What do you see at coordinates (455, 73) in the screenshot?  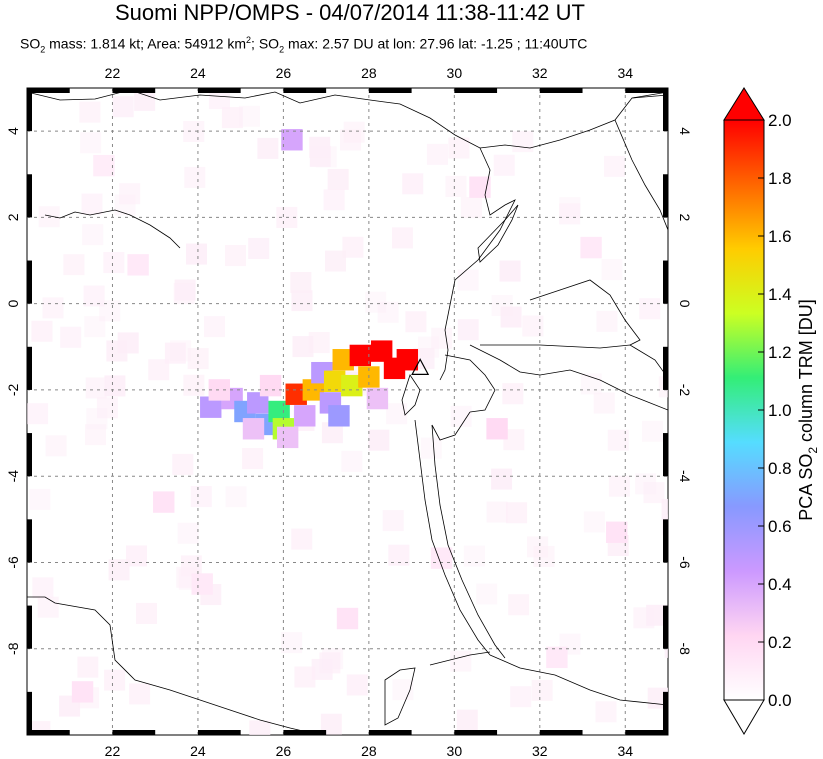 I see `lon-tick-label: 30` at bounding box center [455, 73].